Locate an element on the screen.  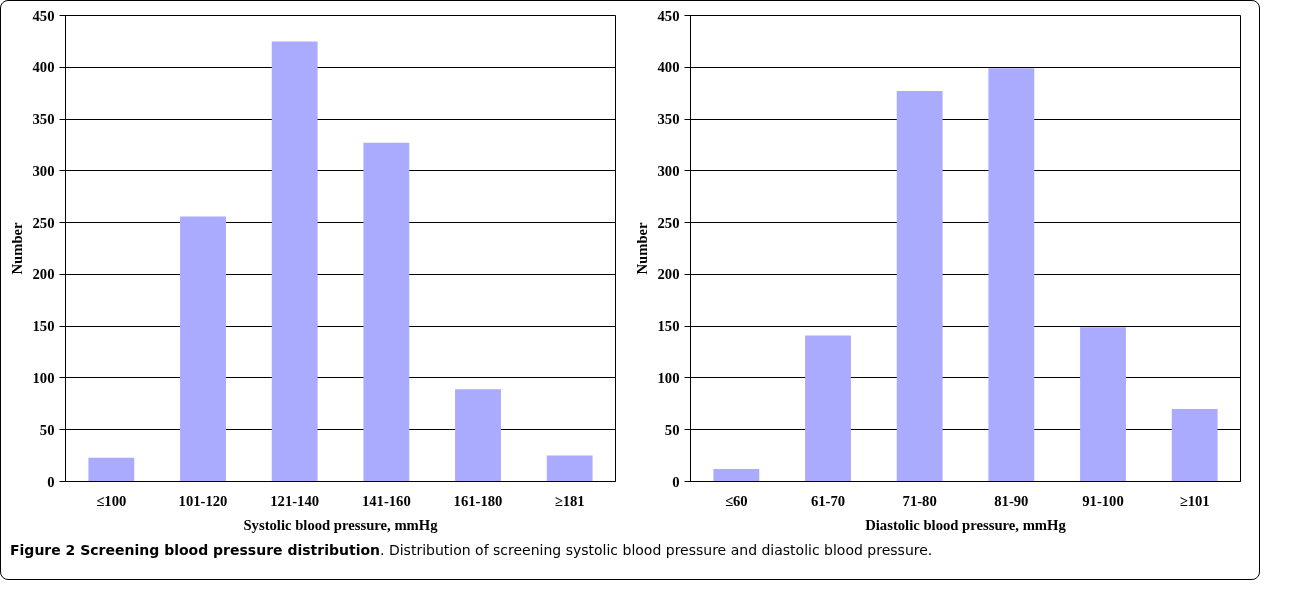
x-tick-label: 121-140 is located at coordinates (295, 500).